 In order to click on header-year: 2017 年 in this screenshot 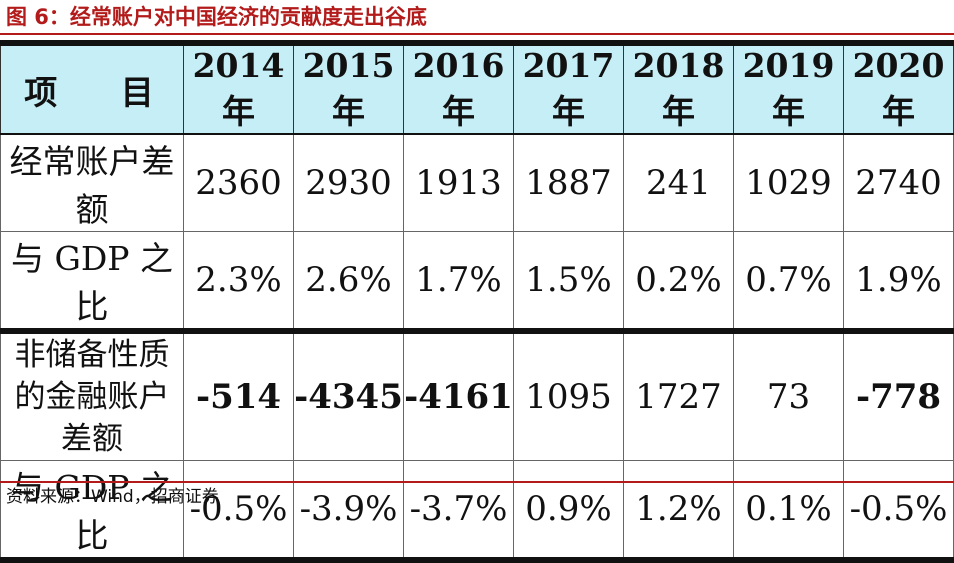, I will do `click(568, 87)`.